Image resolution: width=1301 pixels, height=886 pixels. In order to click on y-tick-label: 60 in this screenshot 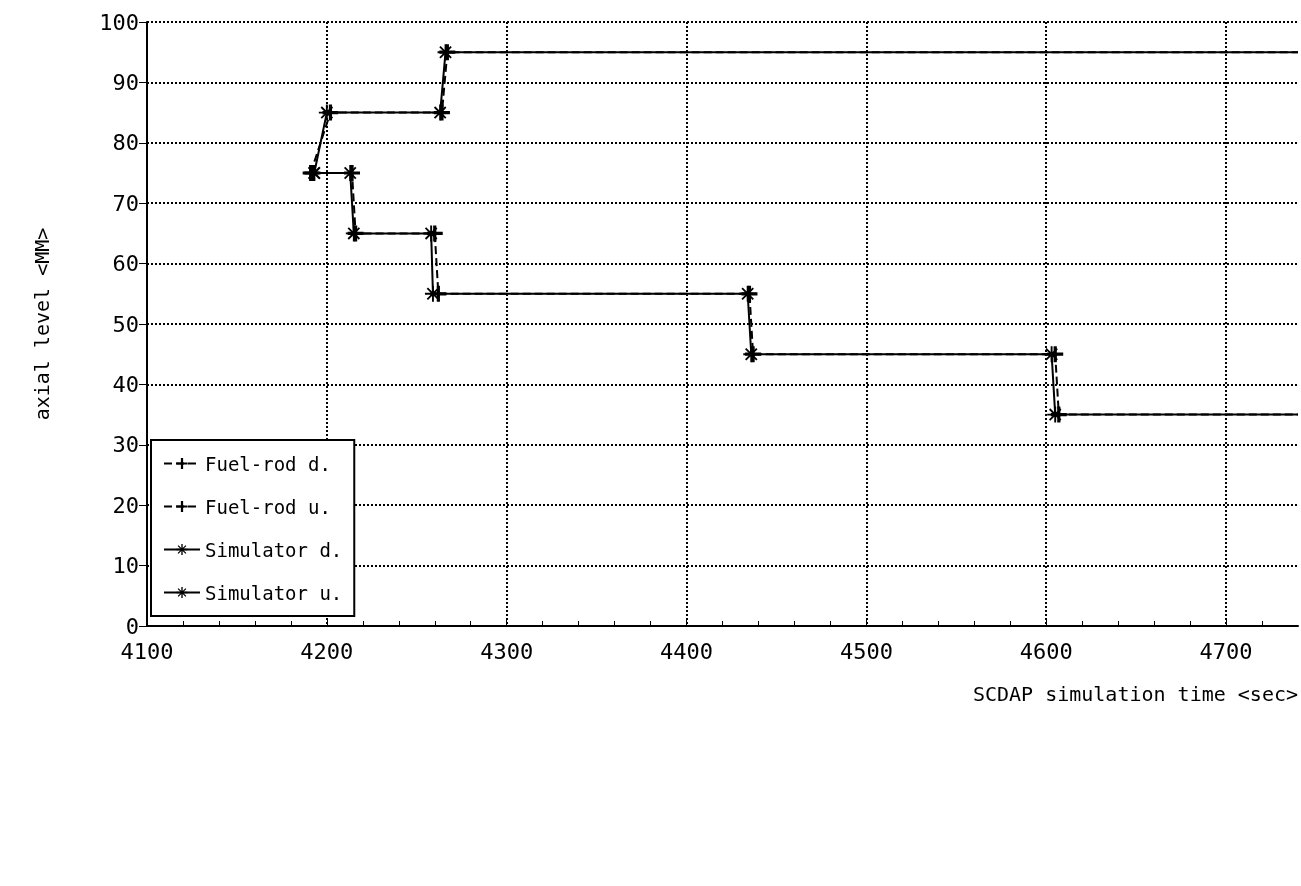, I will do `click(125, 264)`.